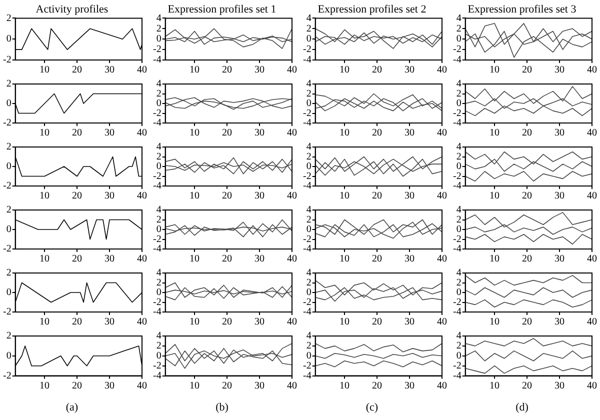 The height and width of the screenshot is (420, 600). I want to click on chart-title: Expression profiles set 1, so click(222, 9).